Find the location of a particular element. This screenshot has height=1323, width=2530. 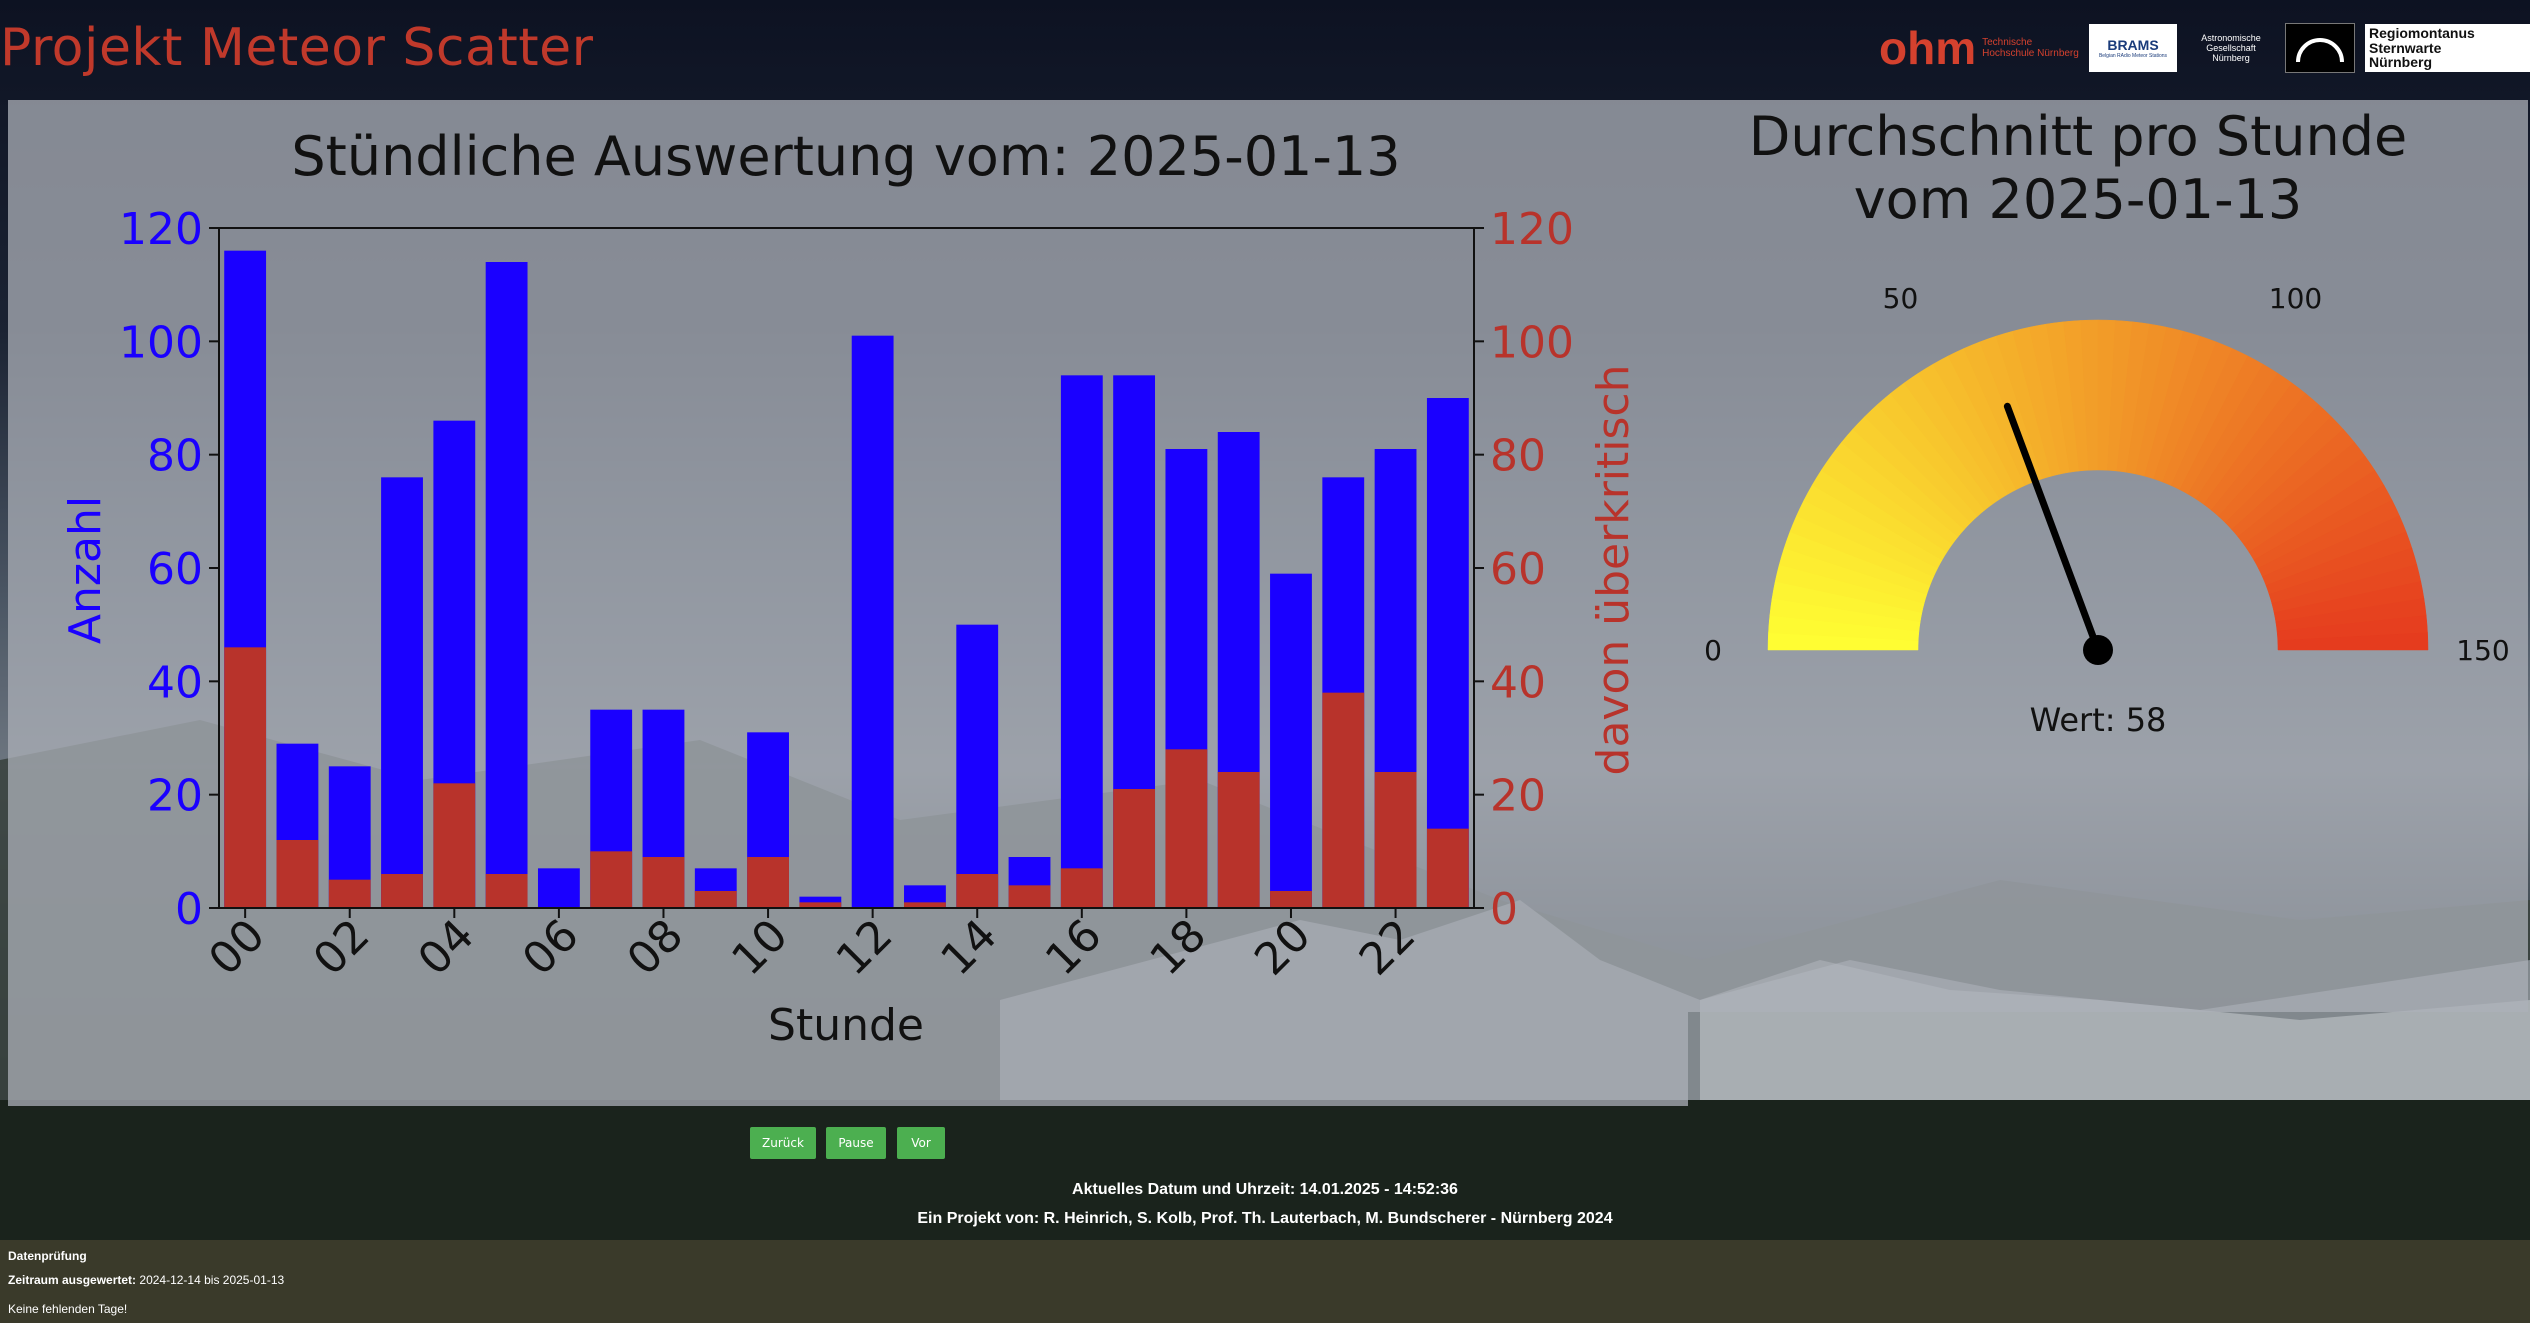

brams-logo-text: BRAMS is located at coordinates (2133, 45).